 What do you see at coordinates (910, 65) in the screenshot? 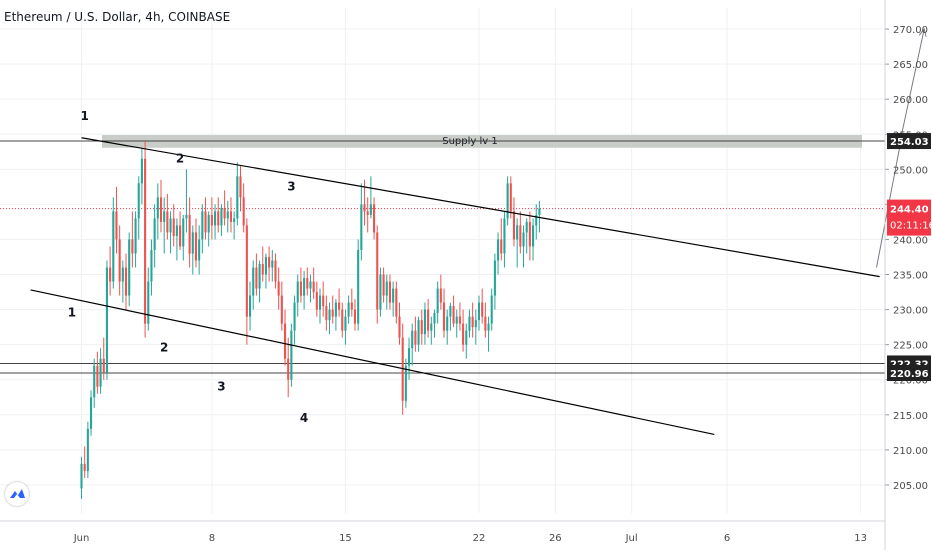
I see `y-tick-label: 265.00` at bounding box center [910, 65].